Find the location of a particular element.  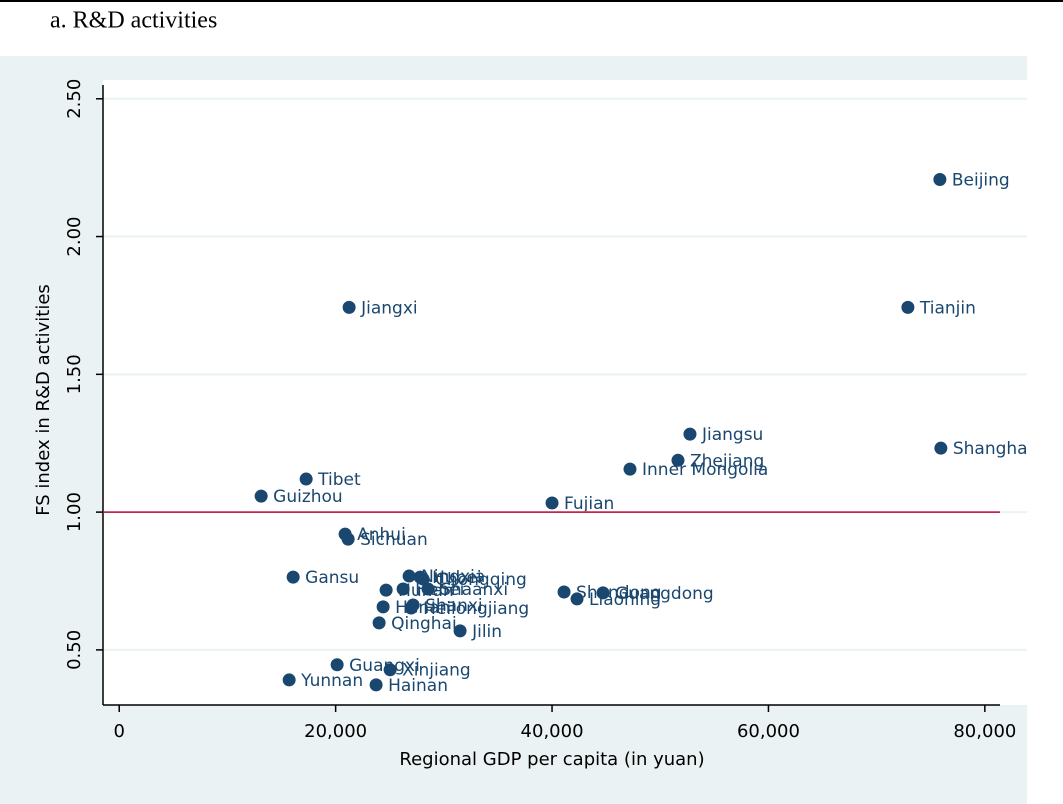

chart-title: a. R&D activities is located at coordinates (133, 21).